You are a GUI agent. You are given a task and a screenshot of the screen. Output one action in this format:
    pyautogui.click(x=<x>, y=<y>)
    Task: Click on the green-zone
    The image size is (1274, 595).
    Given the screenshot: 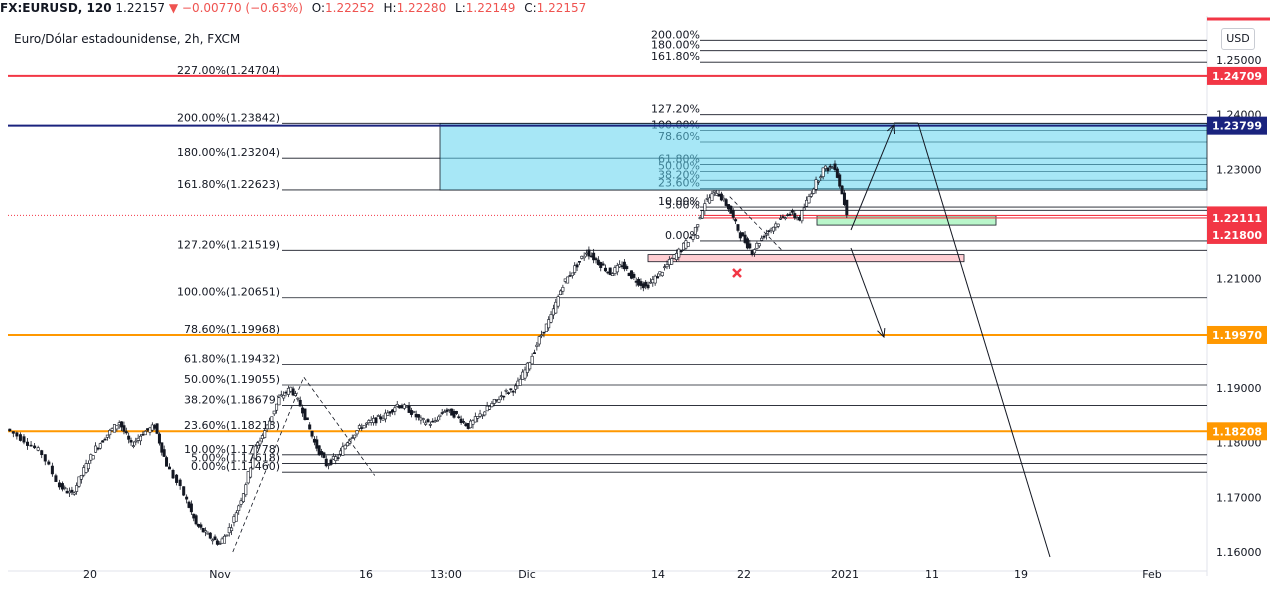 What is the action you would take?
    pyautogui.click(x=906, y=220)
    